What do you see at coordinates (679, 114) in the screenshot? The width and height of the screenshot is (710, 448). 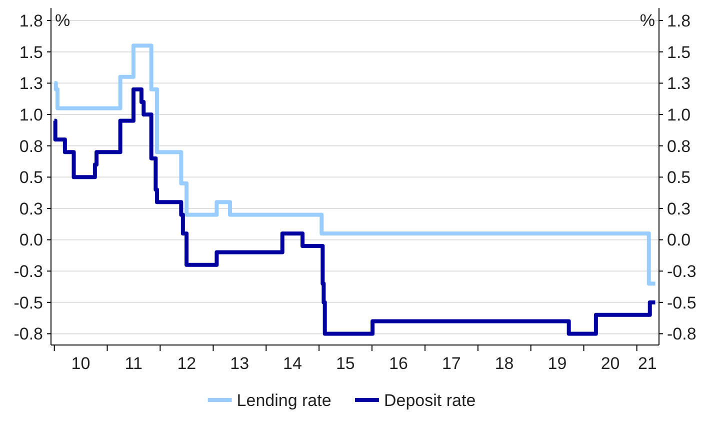 I see `y2-tick-label: 1.0` at bounding box center [679, 114].